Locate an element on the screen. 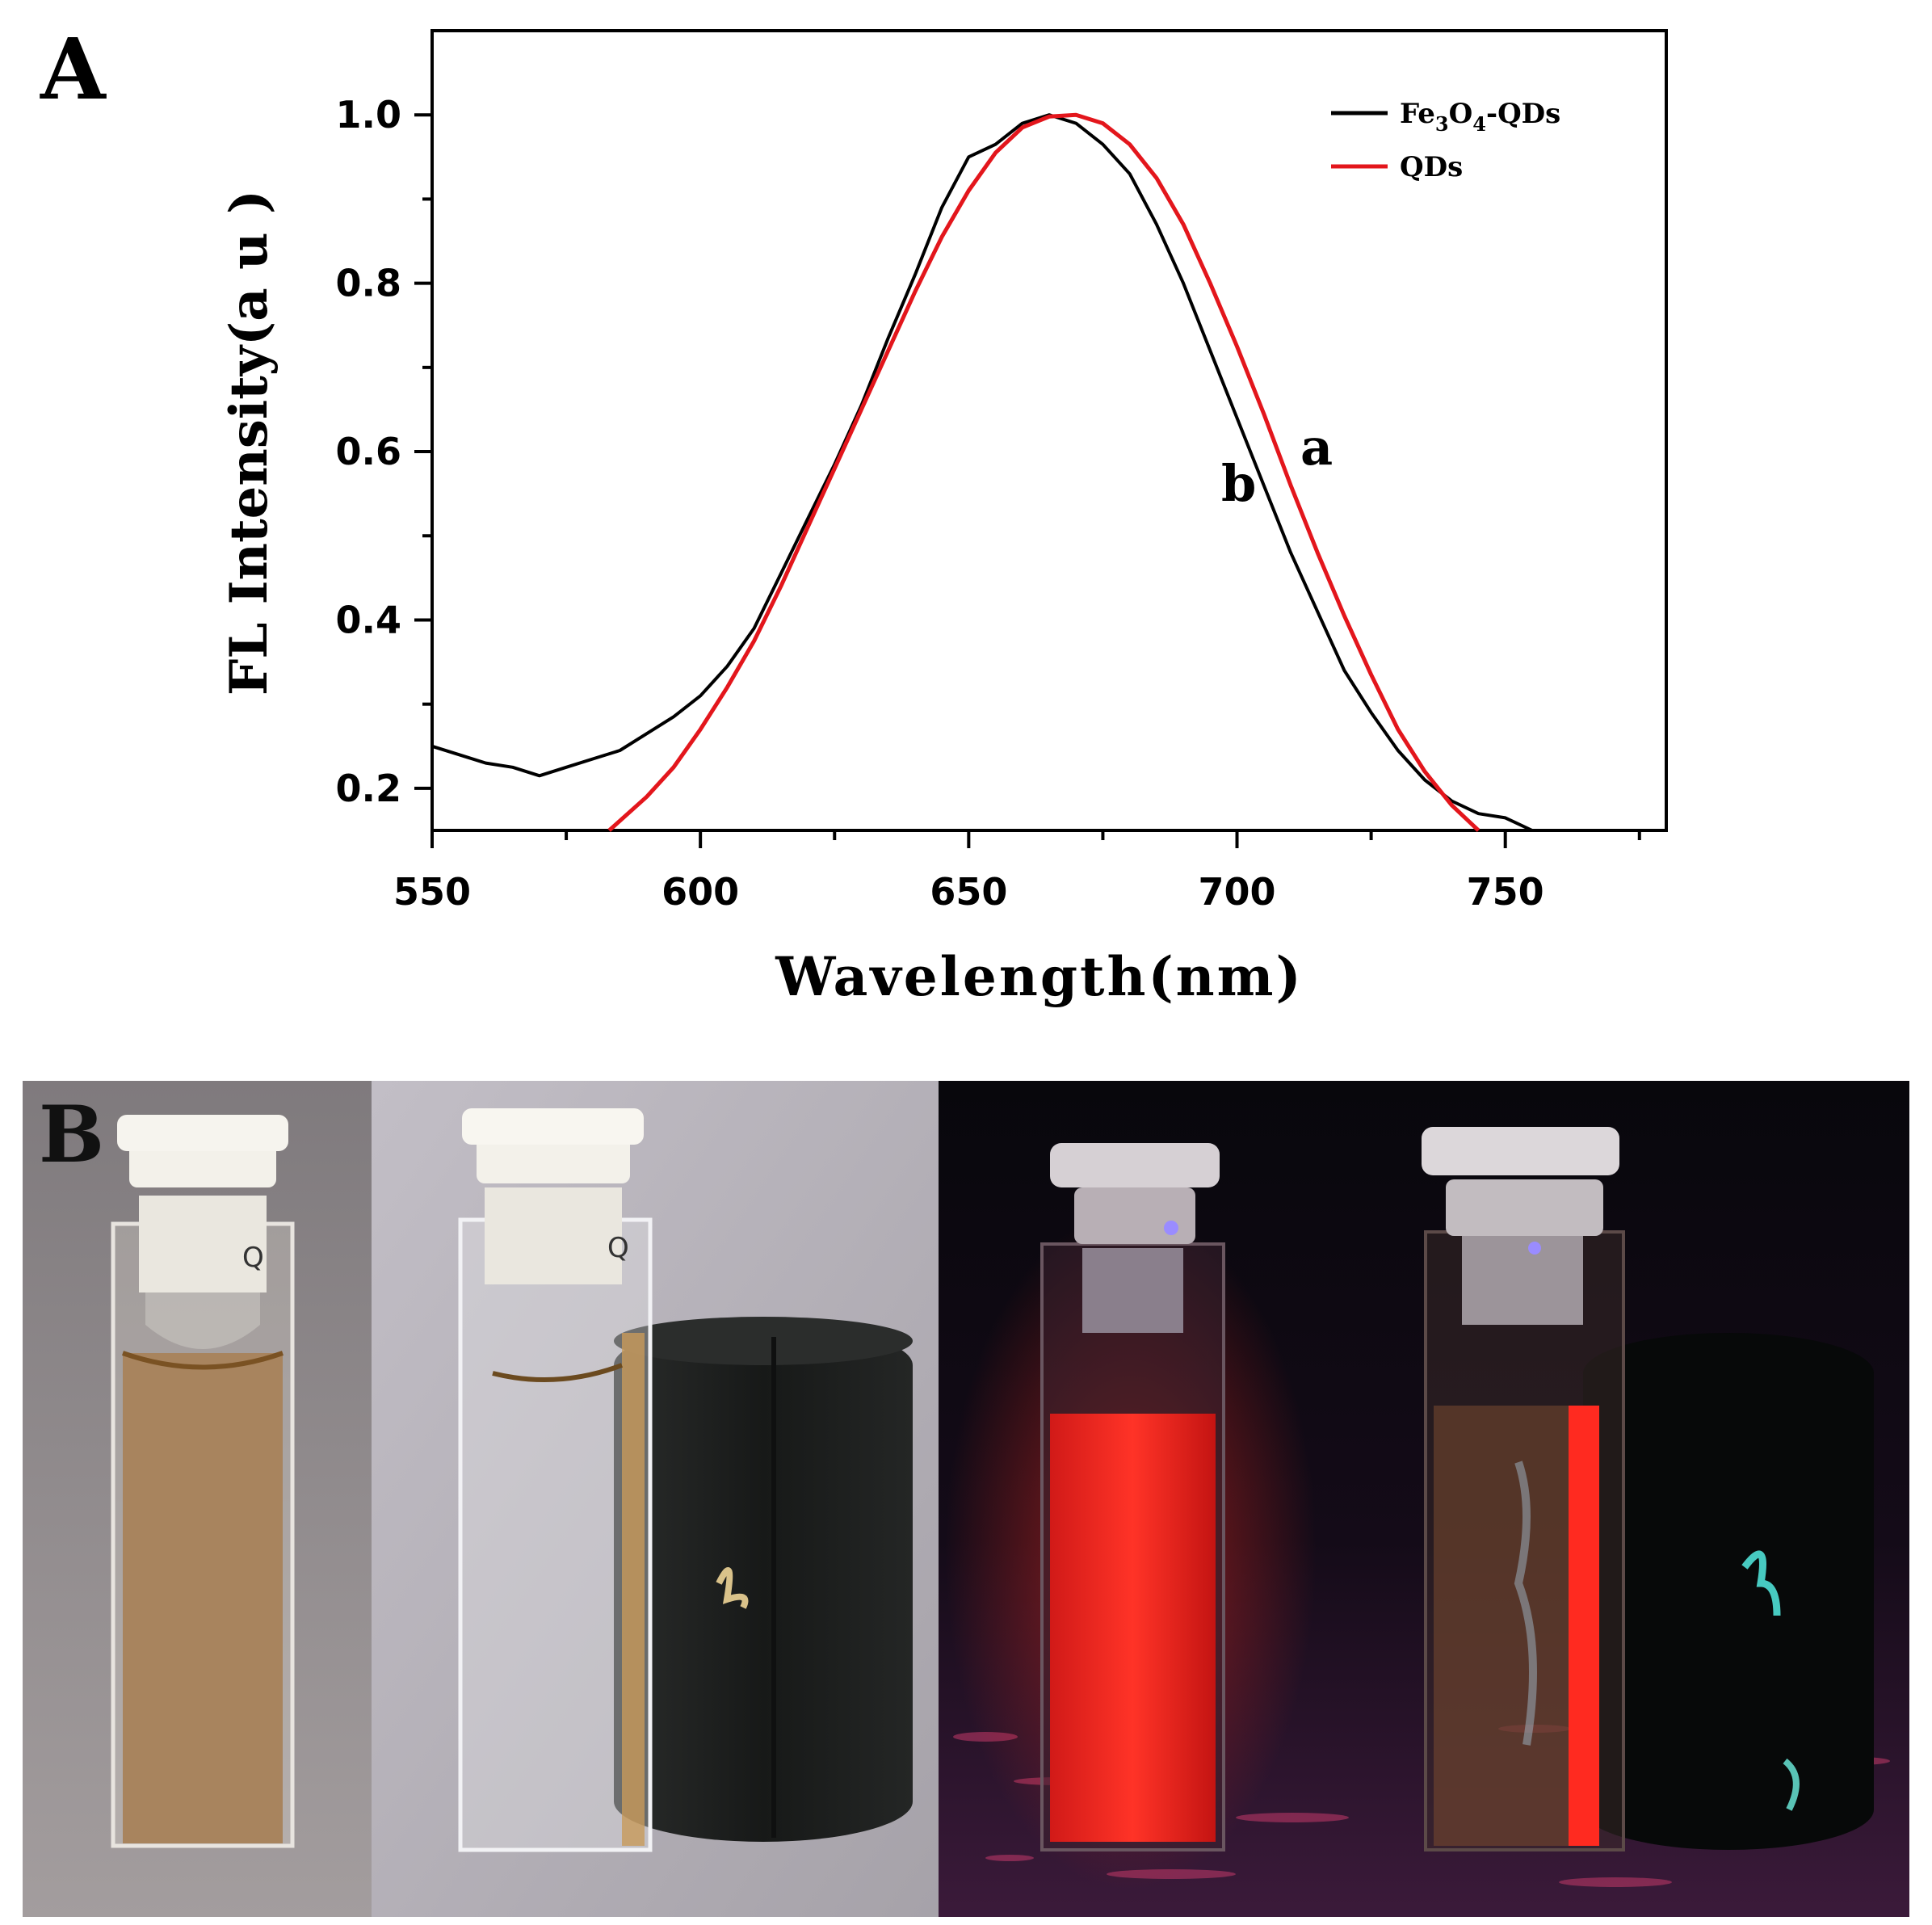 The height and width of the screenshot is (1925, 1932). legend-label-qds: QDs is located at coordinates (1432, 167).